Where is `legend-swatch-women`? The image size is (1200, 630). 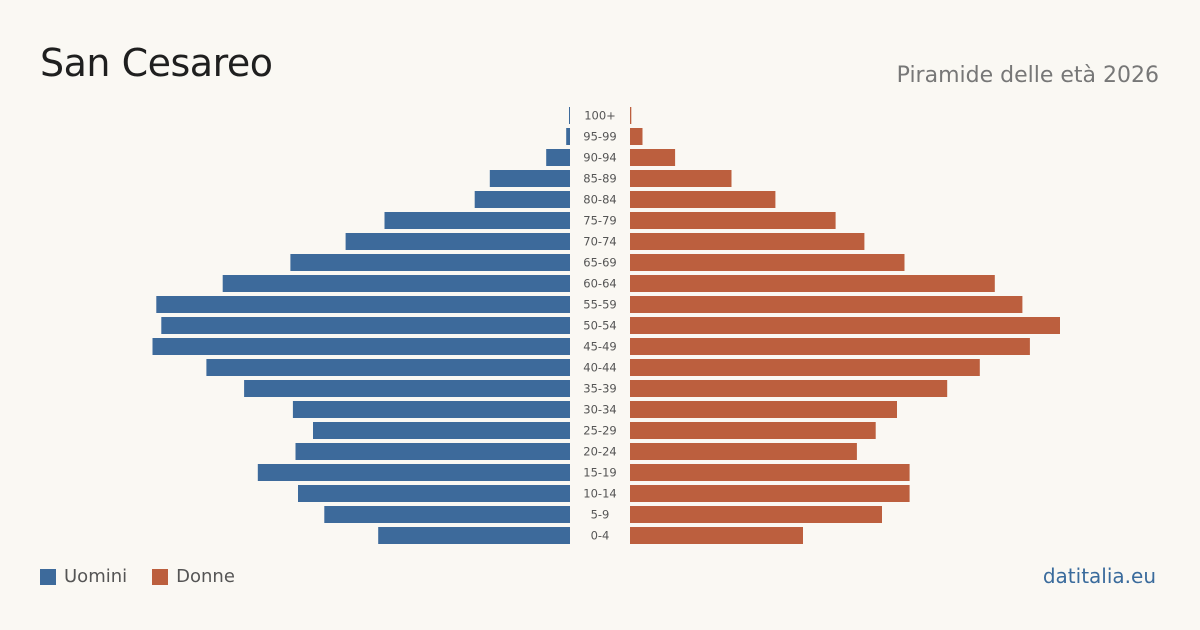
legend-swatch-women is located at coordinates (160, 576).